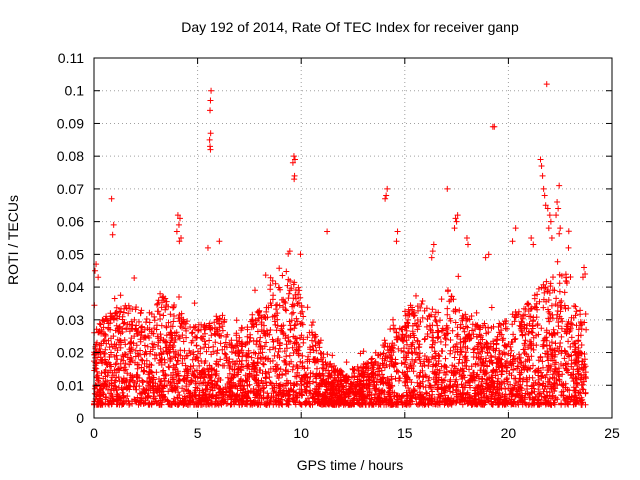 This screenshot has width=640, height=480. I want to click on y-axis-label: ROTI / TECUs, so click(13, 240).